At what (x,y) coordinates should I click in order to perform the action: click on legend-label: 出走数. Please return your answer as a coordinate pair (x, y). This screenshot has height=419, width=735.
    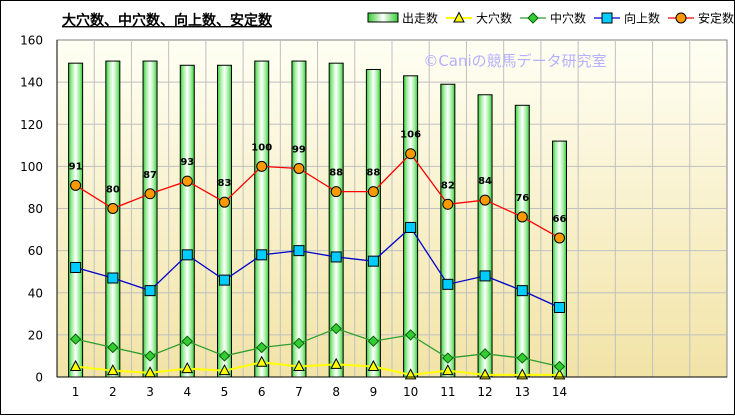
    Looking at the image, I should click on (420, 18).